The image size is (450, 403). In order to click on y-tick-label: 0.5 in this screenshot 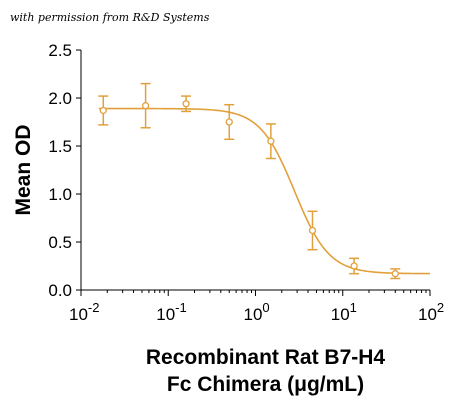, I will do `click(60, 242)`.